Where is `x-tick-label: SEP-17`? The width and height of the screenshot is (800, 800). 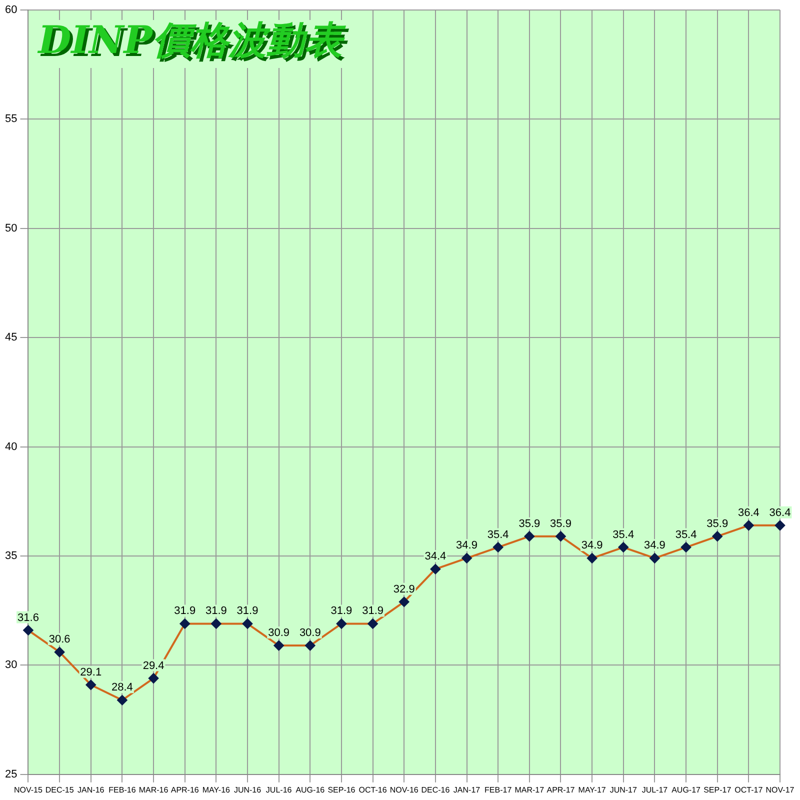 x-tick-label: SEP-17 is located at coordinates (718, 789).